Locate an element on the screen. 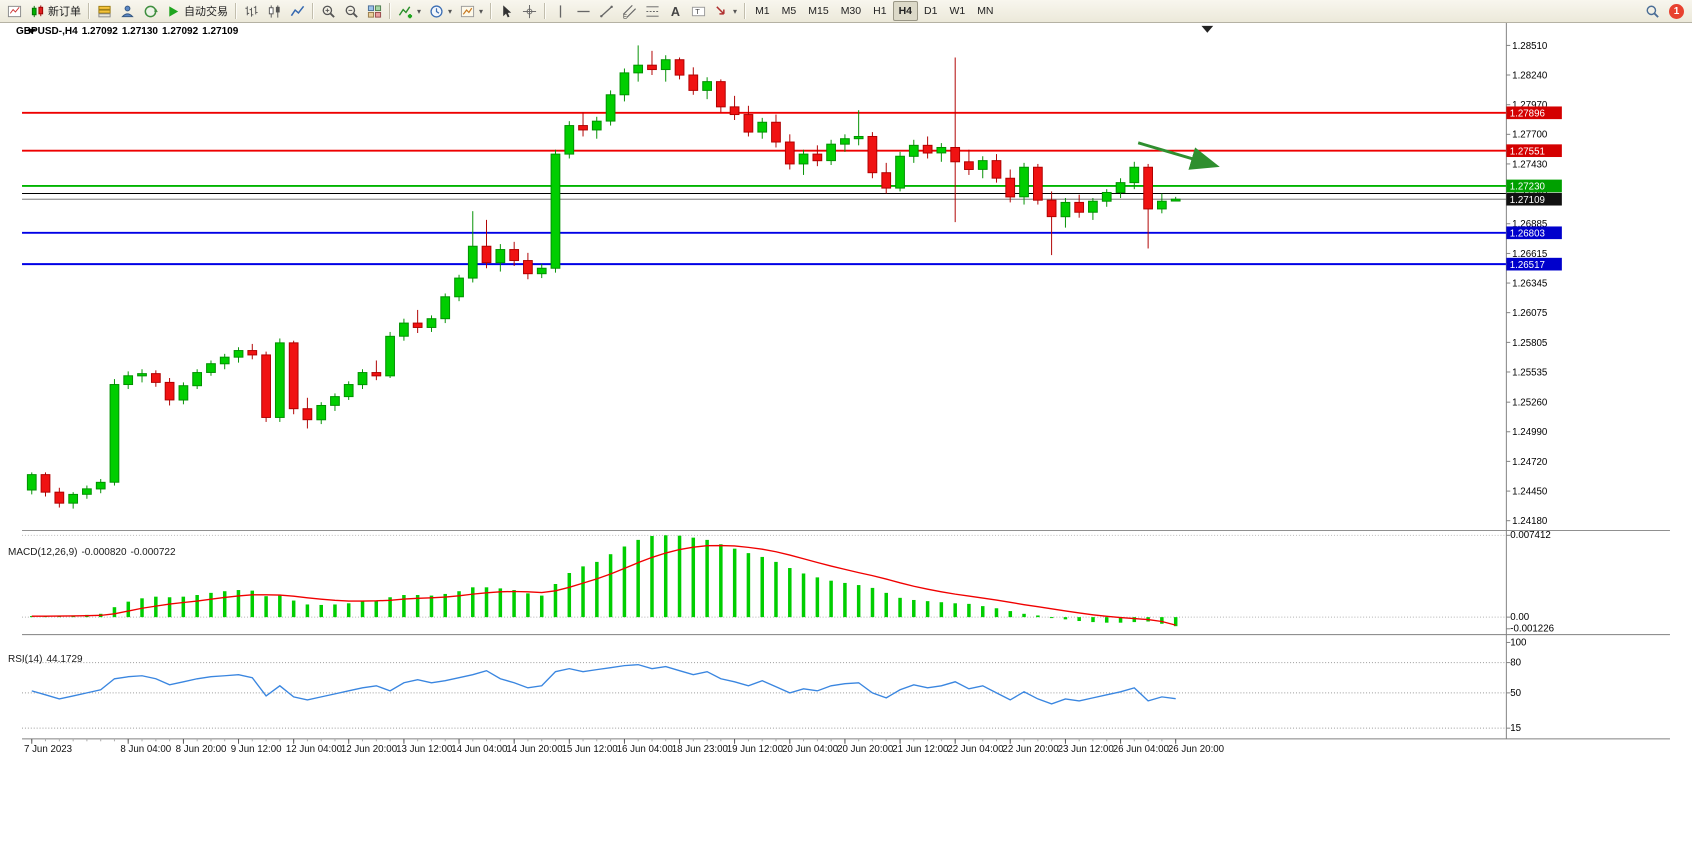 The image size is (1692, 845). svg-text: 1.27551 is located at coordinates (1527, 151).